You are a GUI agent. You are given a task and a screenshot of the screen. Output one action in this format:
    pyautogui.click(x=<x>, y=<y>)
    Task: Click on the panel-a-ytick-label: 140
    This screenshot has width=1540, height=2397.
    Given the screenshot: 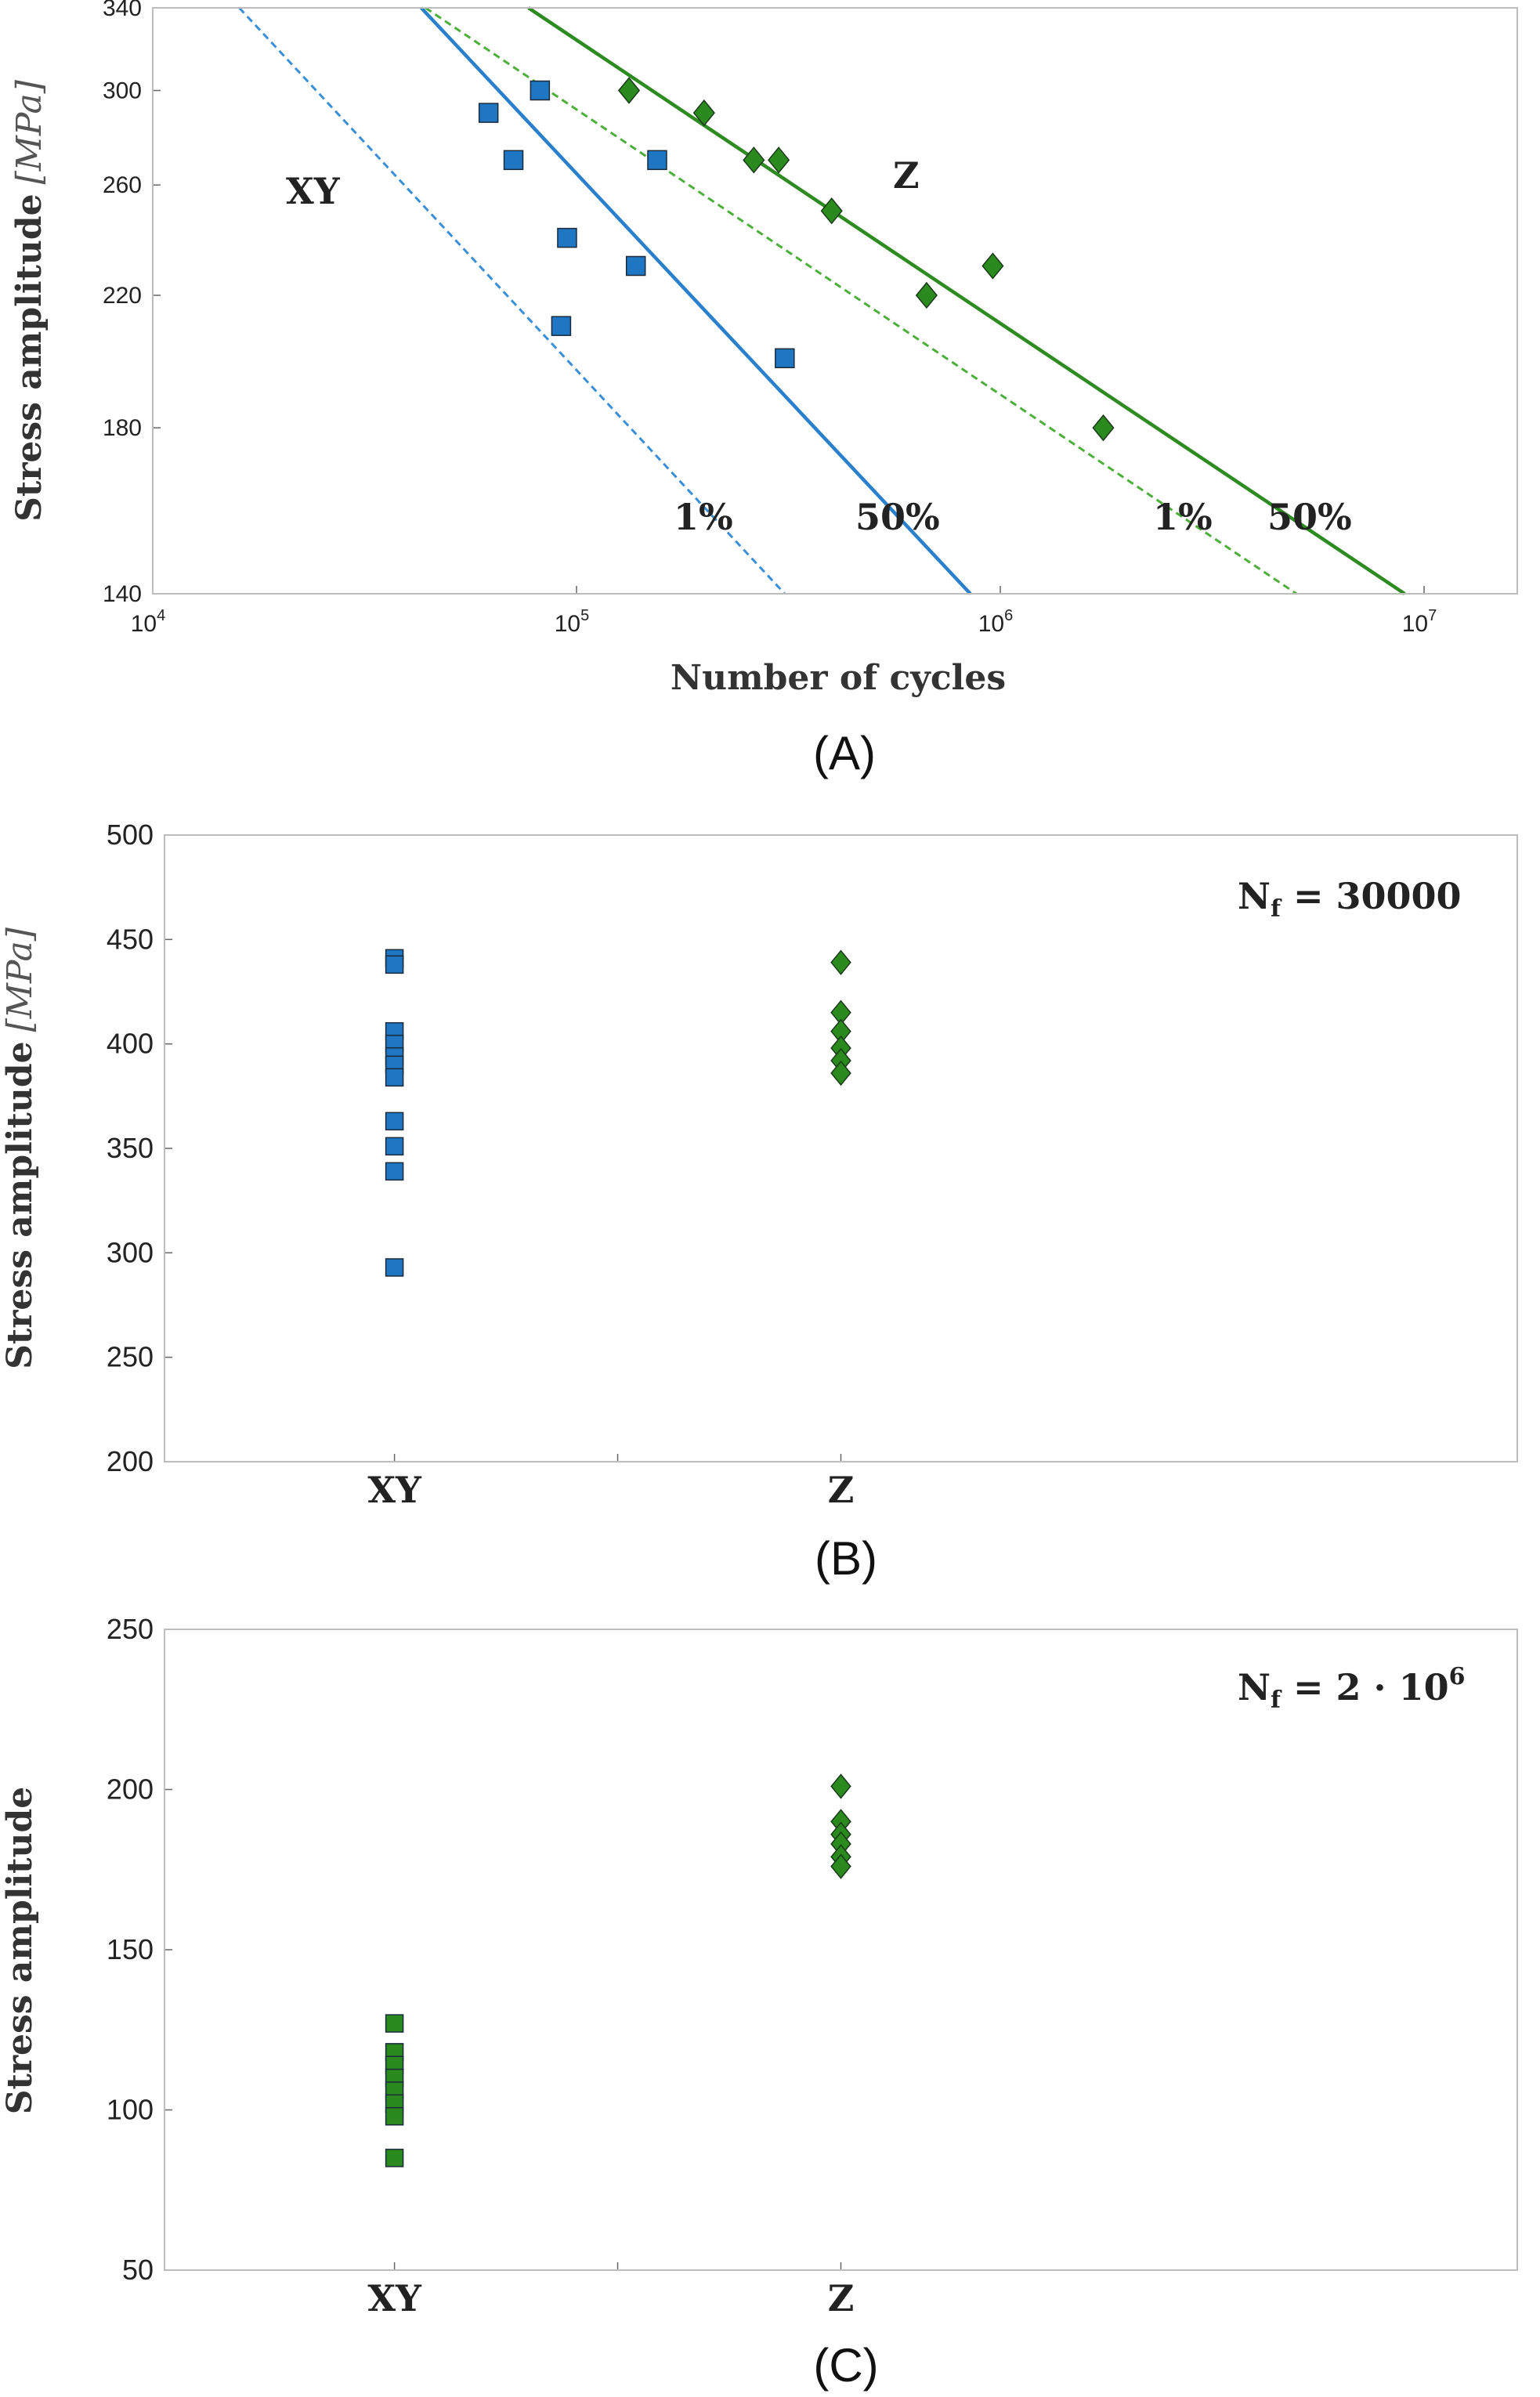 What is the action you would take?
    pyautogui.click(x=122, y=594)
    